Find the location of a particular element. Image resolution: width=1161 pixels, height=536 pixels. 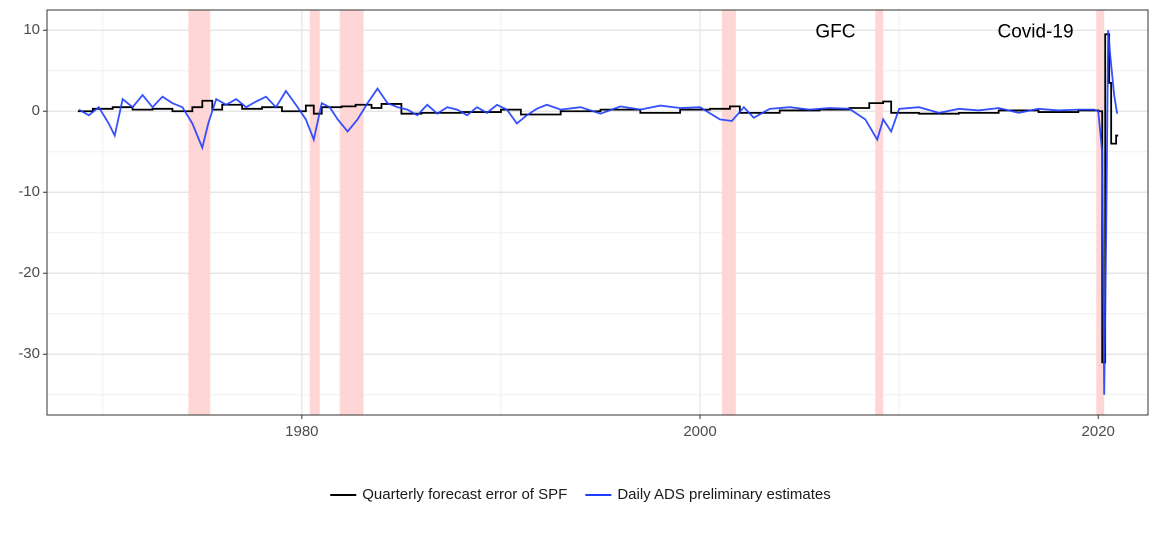

annotation: GFC is located at coordinates (835, 31).